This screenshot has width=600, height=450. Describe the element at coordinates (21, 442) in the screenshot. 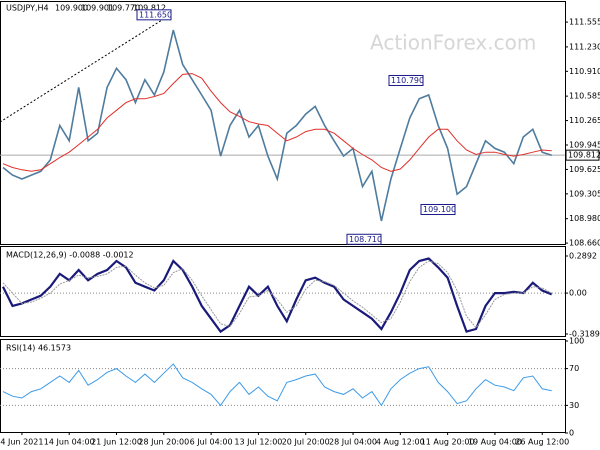

I see `x-tick-label: 4 Jun 2021` at that location.